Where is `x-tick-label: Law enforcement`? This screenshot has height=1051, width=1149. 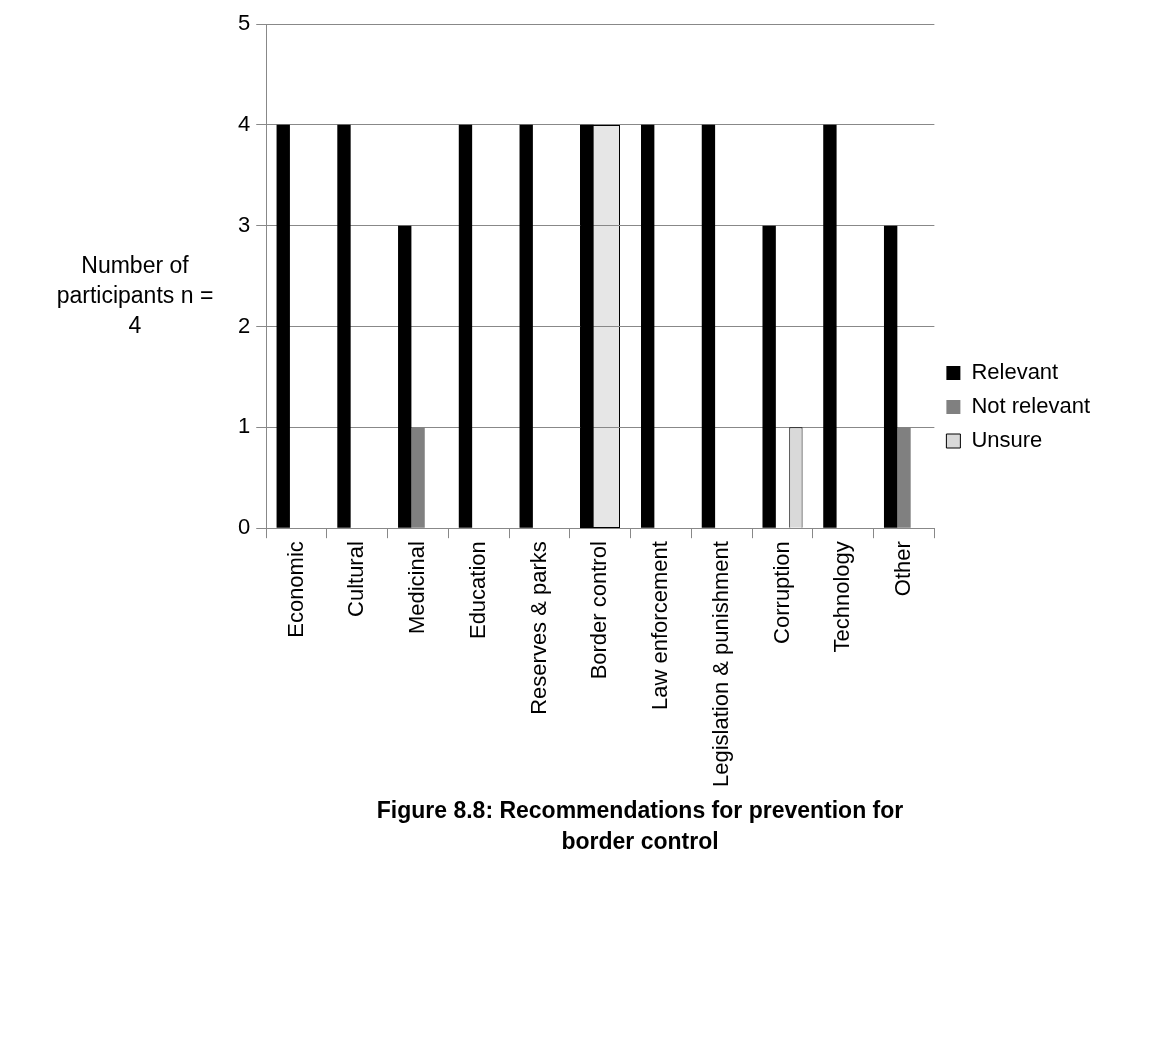
x-tick-label: Law enforcement is located at coordinates (660, 625).